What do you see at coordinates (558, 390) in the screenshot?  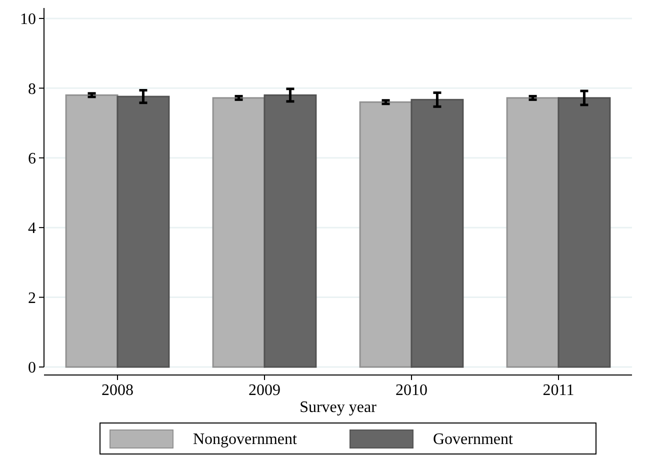 I see `x-tick-label: 2011` at bounding box center [558, 390].